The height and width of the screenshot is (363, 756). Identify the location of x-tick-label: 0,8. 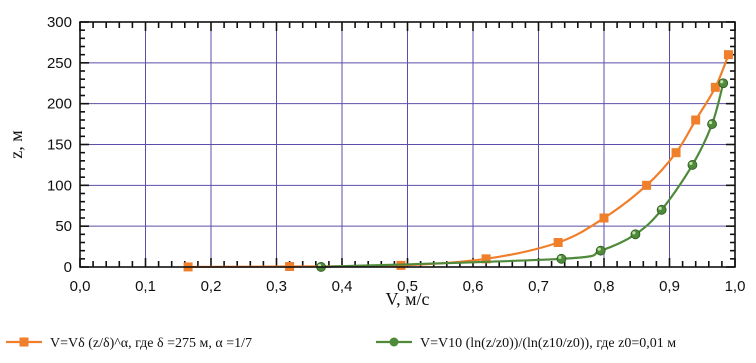
(604, 286).